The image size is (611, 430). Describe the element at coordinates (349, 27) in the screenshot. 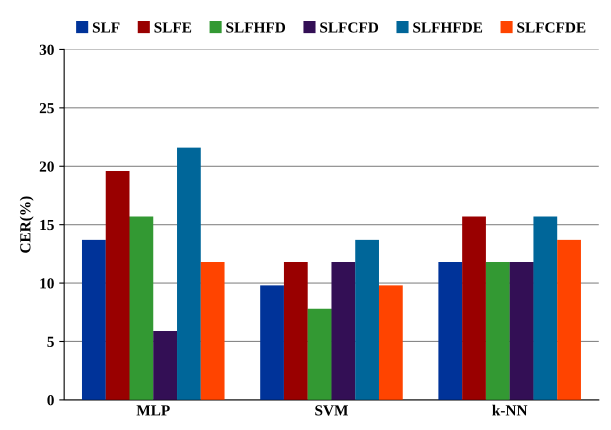

I see `legend-label: SLFCFD` at that location.